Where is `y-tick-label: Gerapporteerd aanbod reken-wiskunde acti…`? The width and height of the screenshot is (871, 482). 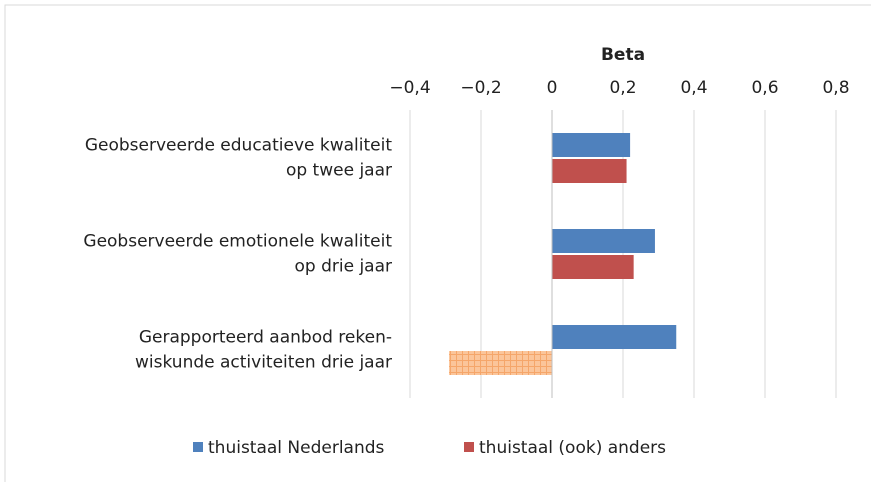 y-tick-label: Gerapporteerd aanbod reken-wiskunde acti… is located at coordinates (263, 350).